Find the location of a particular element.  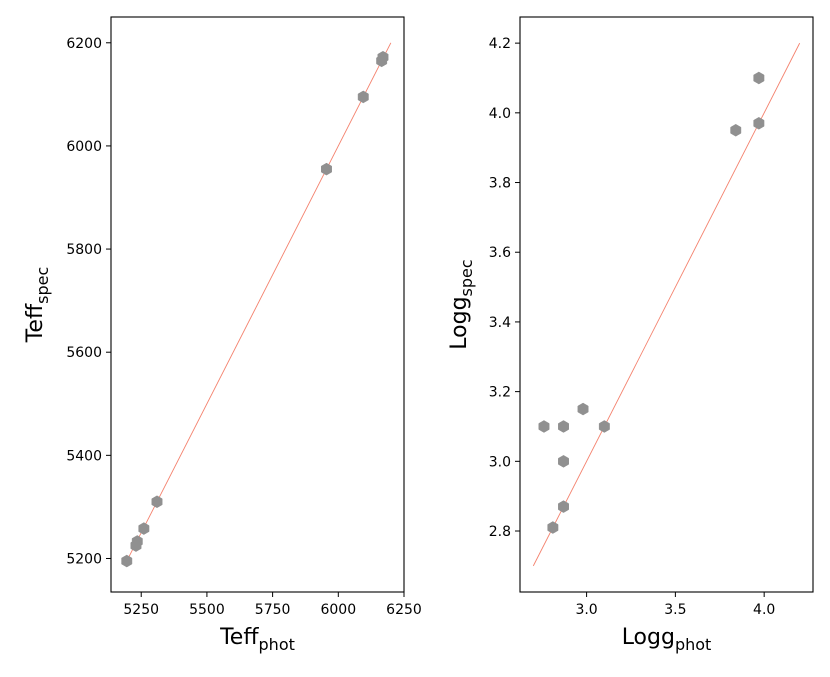

x-tick-label-1: 5500 is located at coordinates (207, 610).